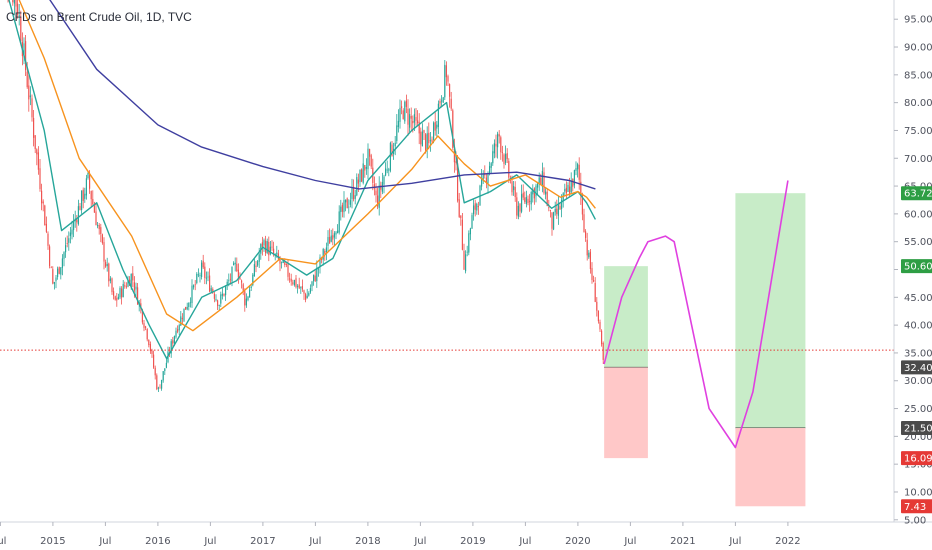 This screenshot has width=932, height=550. What do you see at coordinates (52, 541) in the screenshot?
I see `x-tick-label: 2015` at bounding box center [52, 541].